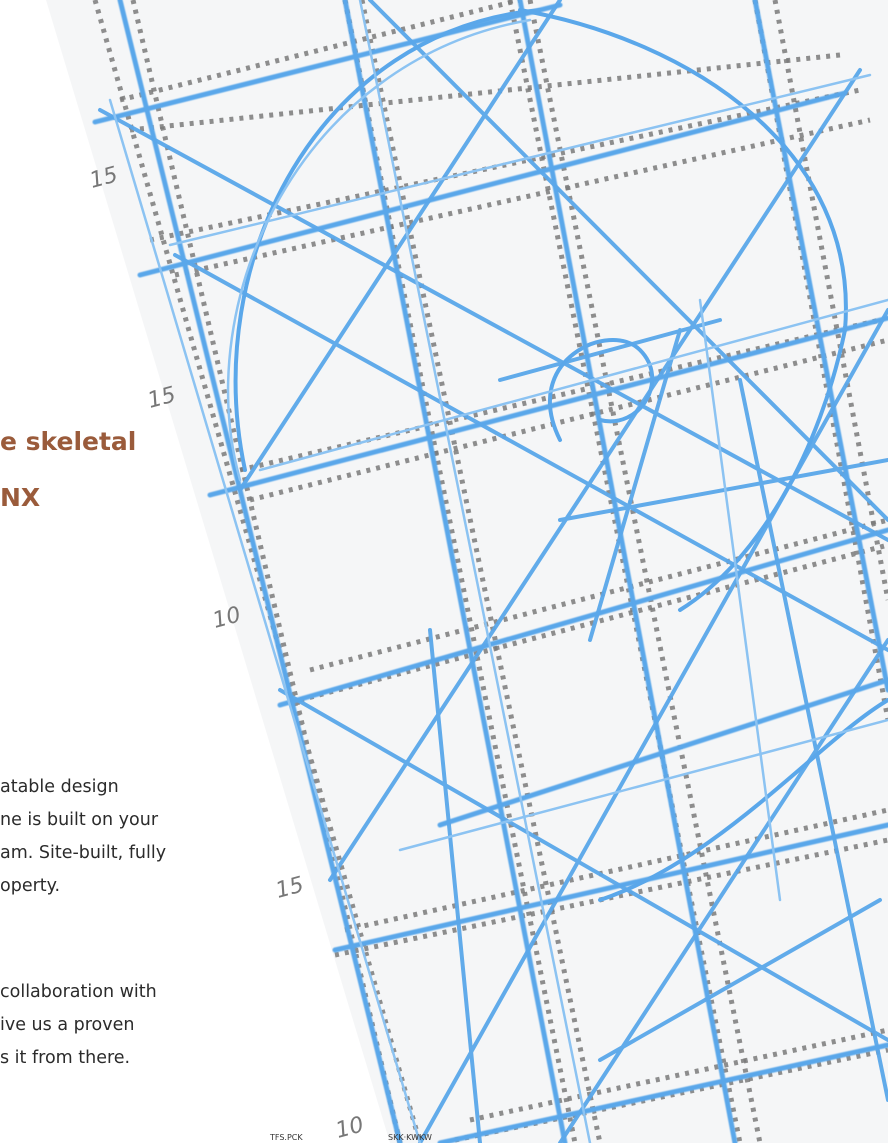 Image resolution: width=888 pixels, height=1143 pixels. Describe the element at coordinates (79, 820) in the screenshot. I see `paragraph-1-line-2: ne is built on your` at that location.